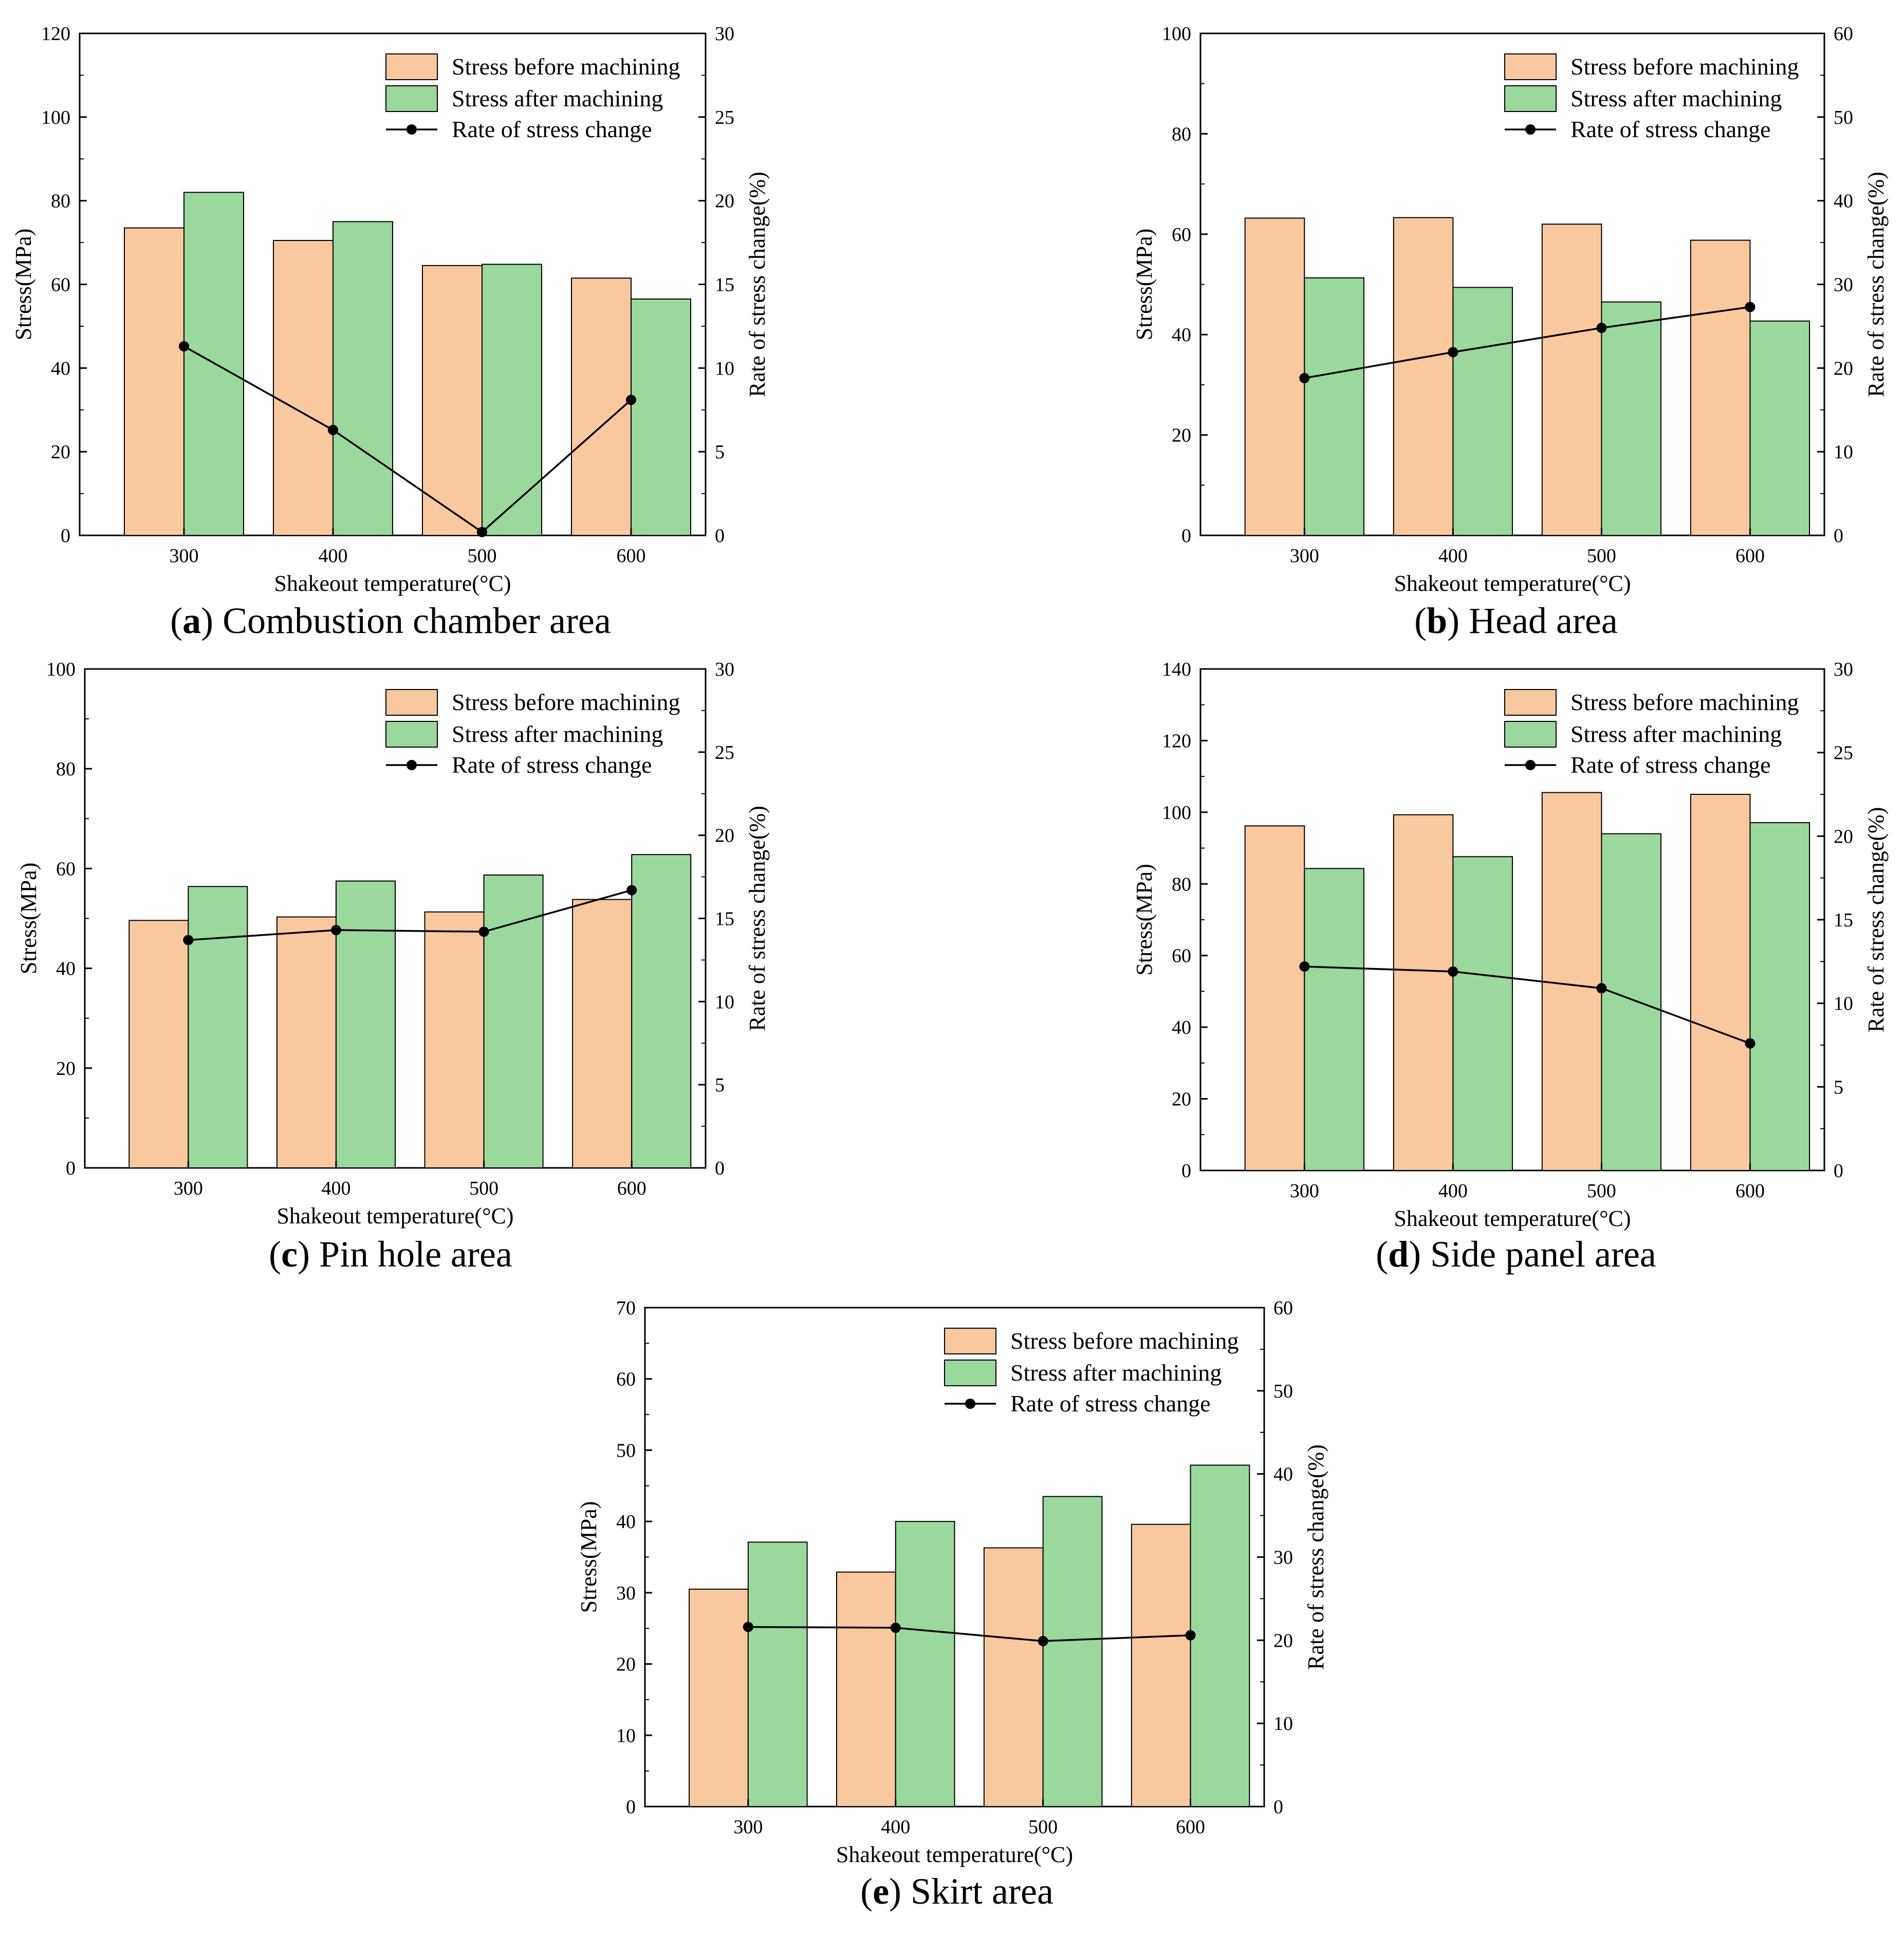 This screenshot has height=1935, width=1904. Describe the element at coordinates (1838, 1087) in the screenshot. I see `y2-tick-label: 5` at that location.